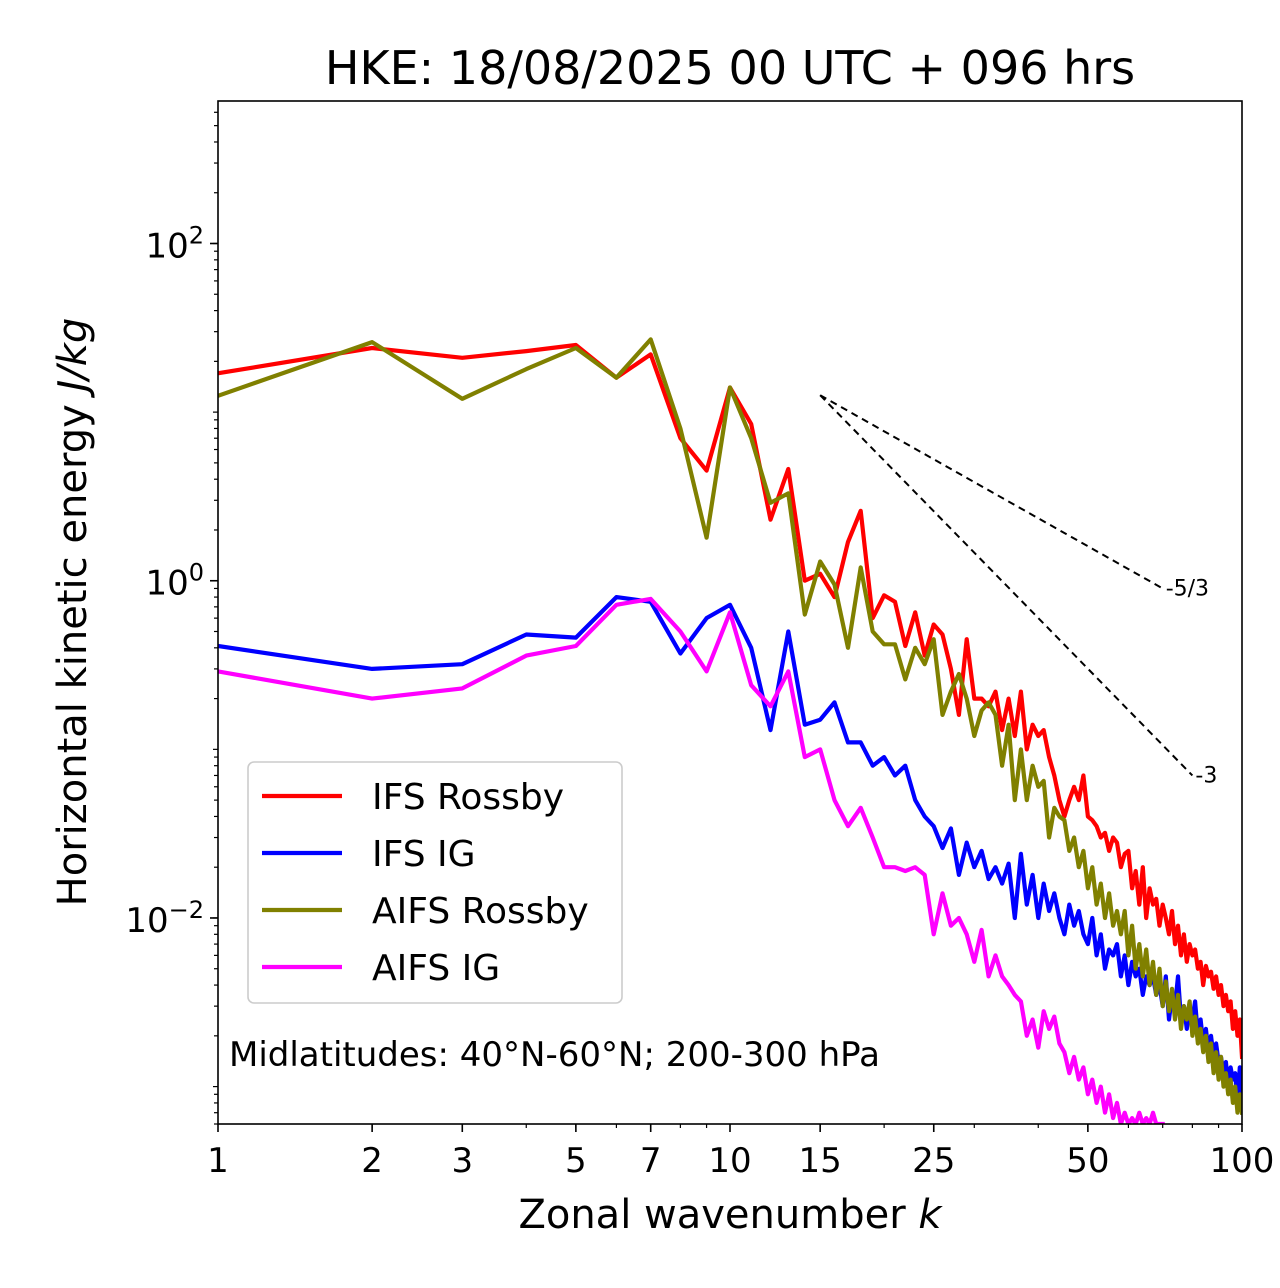 The height and width of the screenshot is (1288, 1280). I want to click on x-tick-label: 5, so click(576, 1161).